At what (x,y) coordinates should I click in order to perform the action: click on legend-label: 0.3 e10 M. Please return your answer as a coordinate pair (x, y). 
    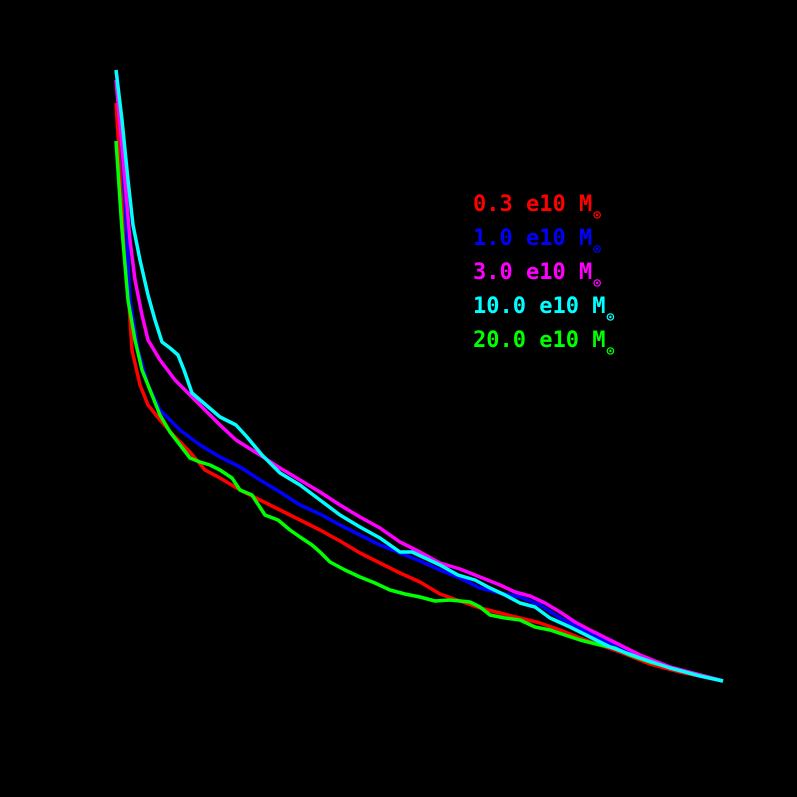
    Looking at the image, I should click on (533, 204).